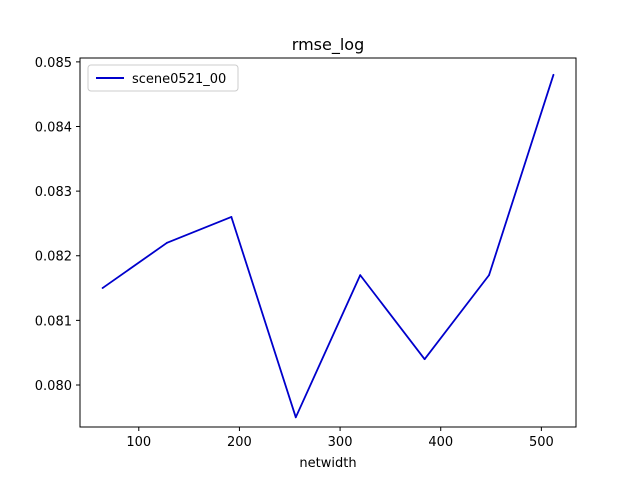  I want to click on chart-title: rmse_log, so click(328, 45).